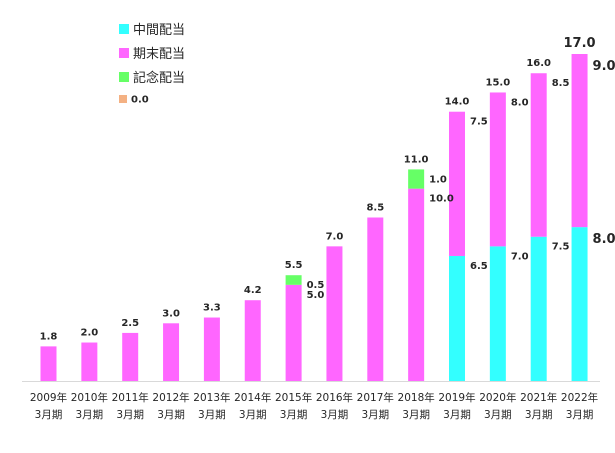 The width and height of the screenshot is (615, 453). What do you see at coordinates (498, 415) in the screenshot?
I see `x-tick-period-11: 3月期` at bounding box center [498, 415].